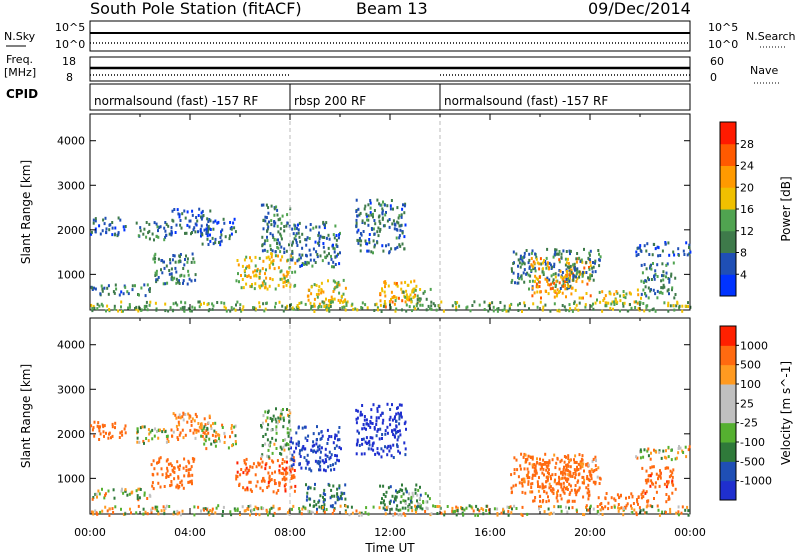 The image size is (800, 554). What do you see at coordinates (26, 416) in the screenshot?
I see `y-axis-title: Slant Range [km]` at bounding box center [26, 416].